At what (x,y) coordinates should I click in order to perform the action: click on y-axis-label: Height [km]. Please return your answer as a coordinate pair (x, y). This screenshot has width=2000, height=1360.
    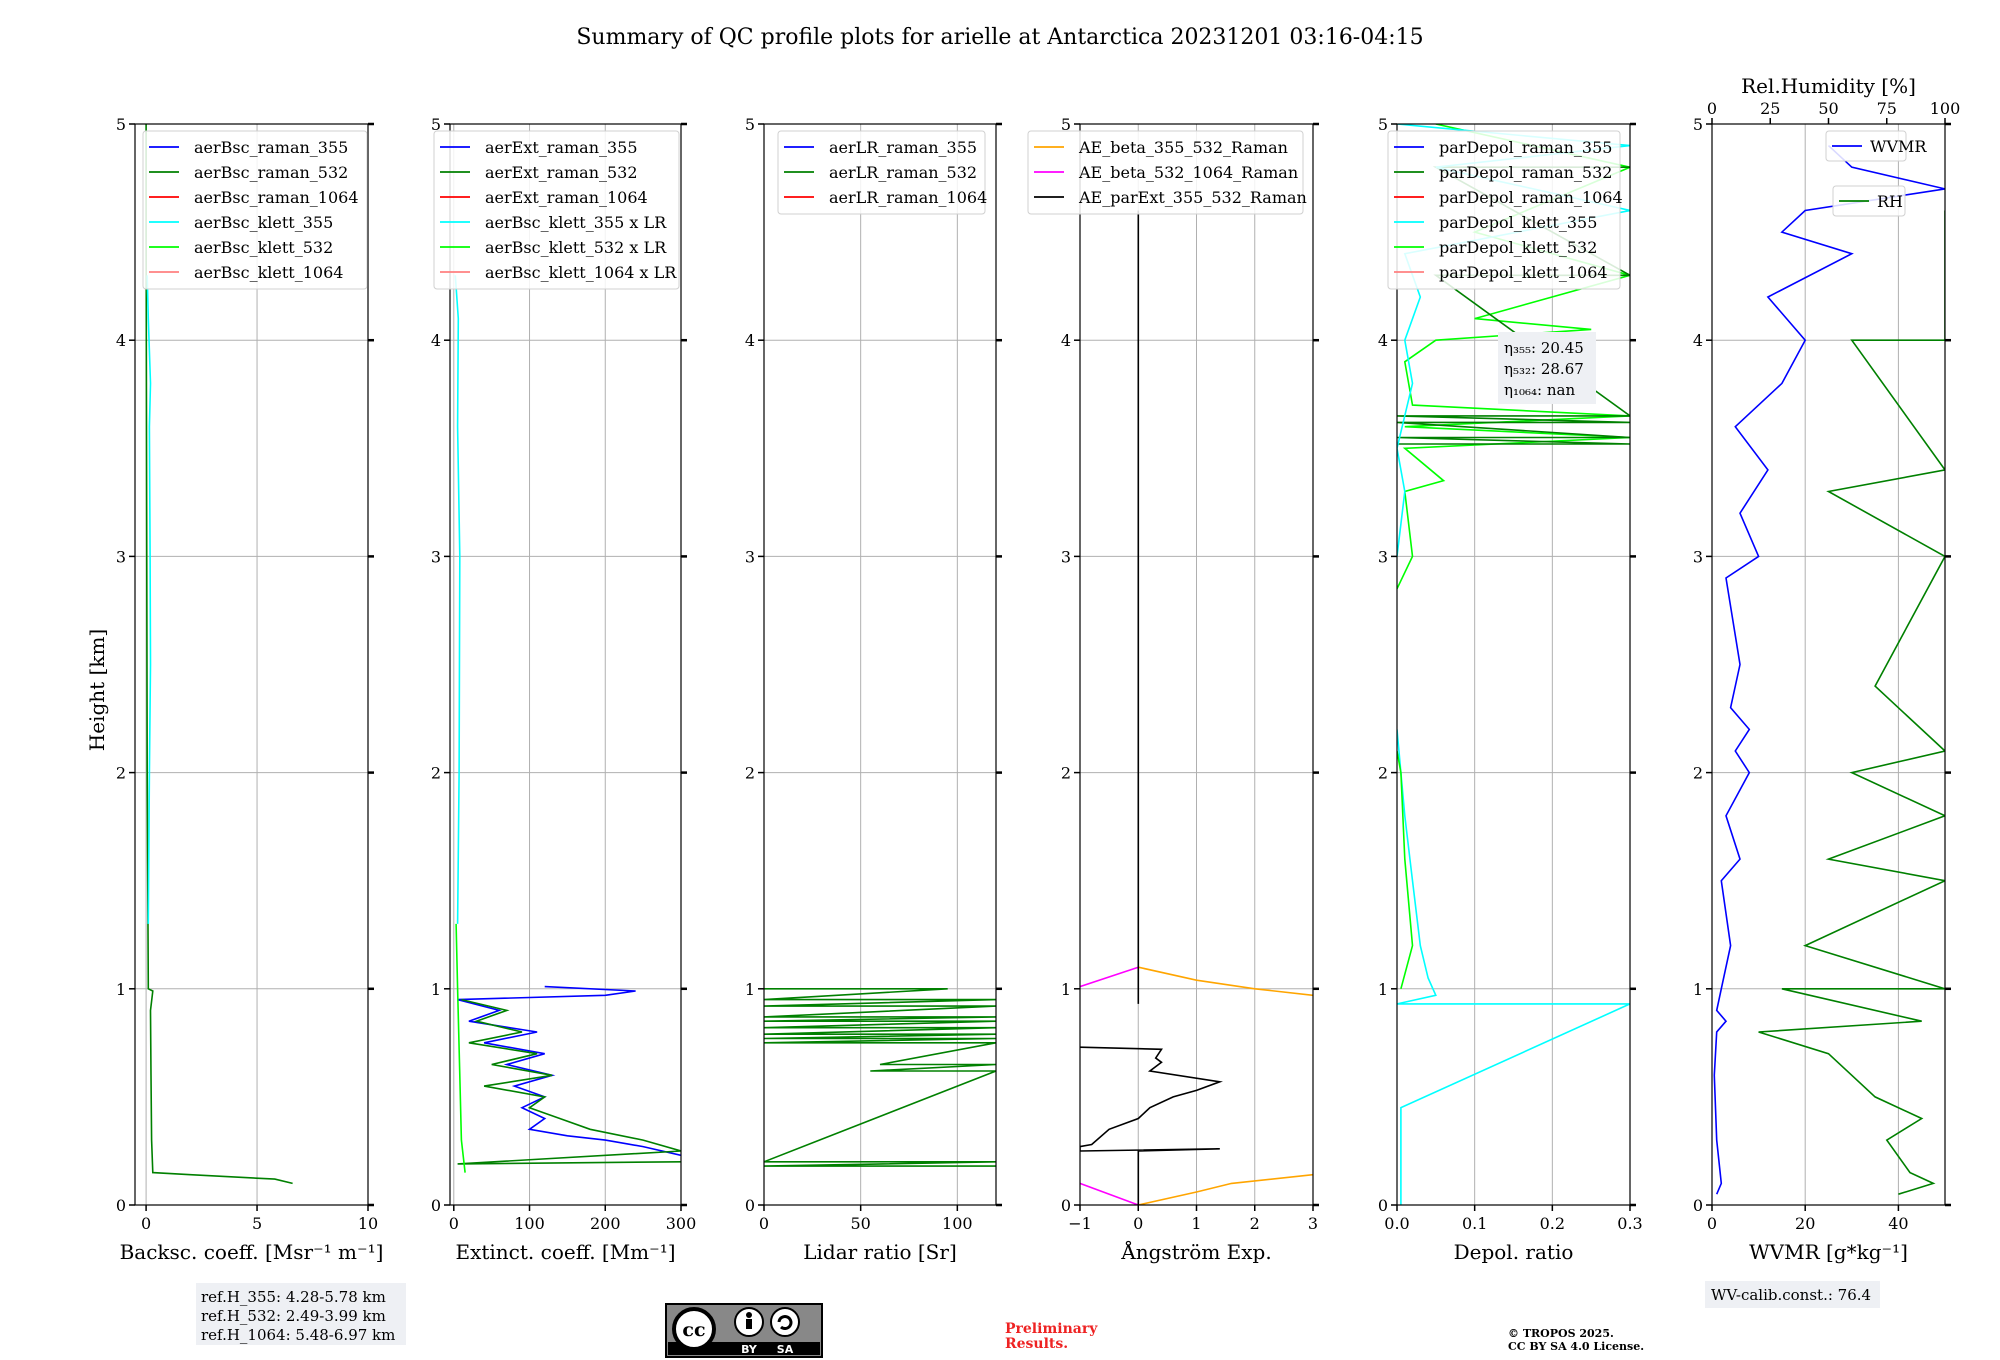
    Looking at the image, I should click on (97, 690).